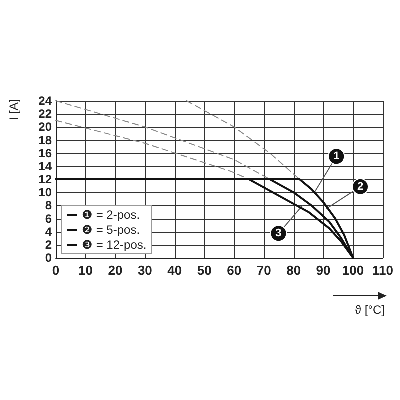  I want to click on x-tick-label: 90, so click(323, 270).